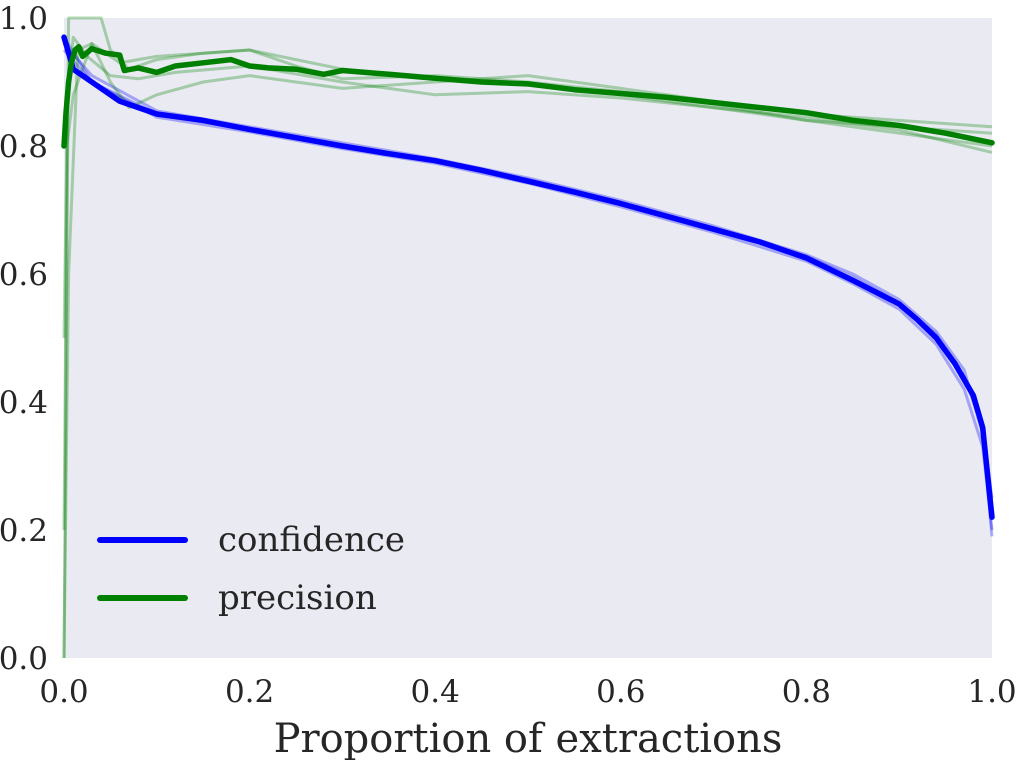  Describe the element at coordinates (24, 531) in the screenshot. I see `y-tick-label: 0.2` at that location.